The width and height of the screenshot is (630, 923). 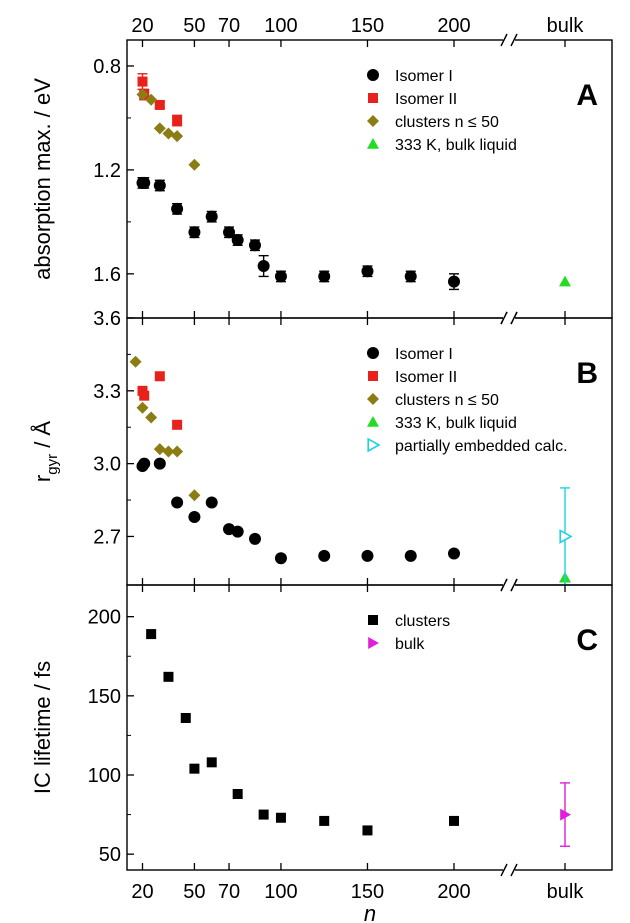 I want to click on panel-b-ylabel: rgyr / Å, so click(x=45, y=452).